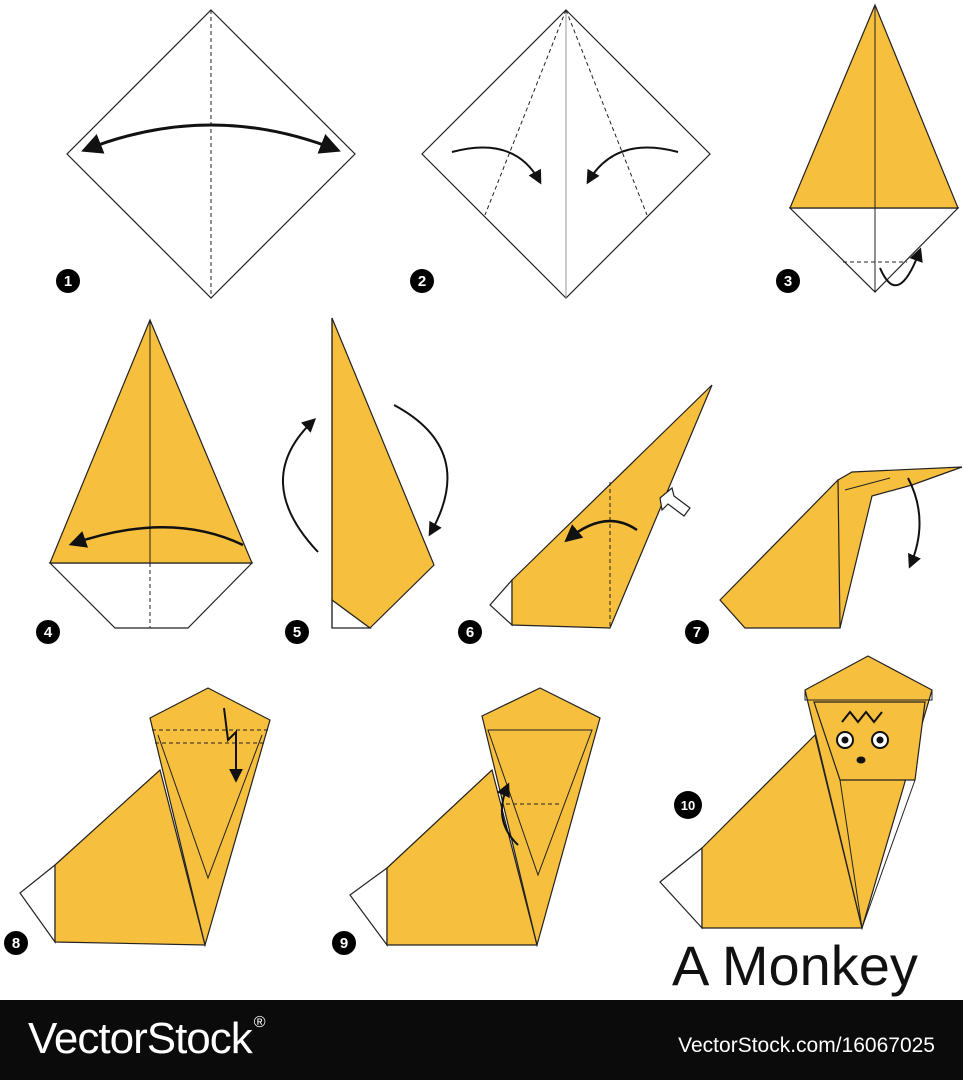 This screenshot has height=1080, width=963. I want to click on step-number-4: 4, so click(48, 632).